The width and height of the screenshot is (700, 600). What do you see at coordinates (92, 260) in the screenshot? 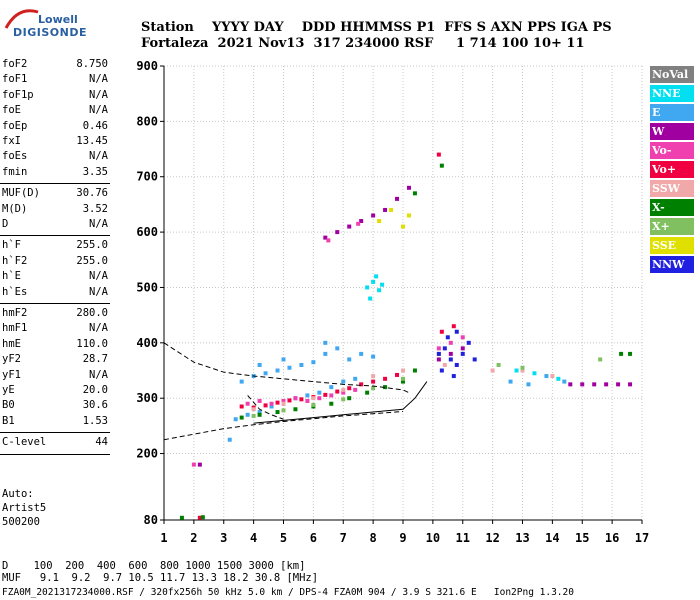
I see `param-value: 255.0` at bounding box center [92, 260].